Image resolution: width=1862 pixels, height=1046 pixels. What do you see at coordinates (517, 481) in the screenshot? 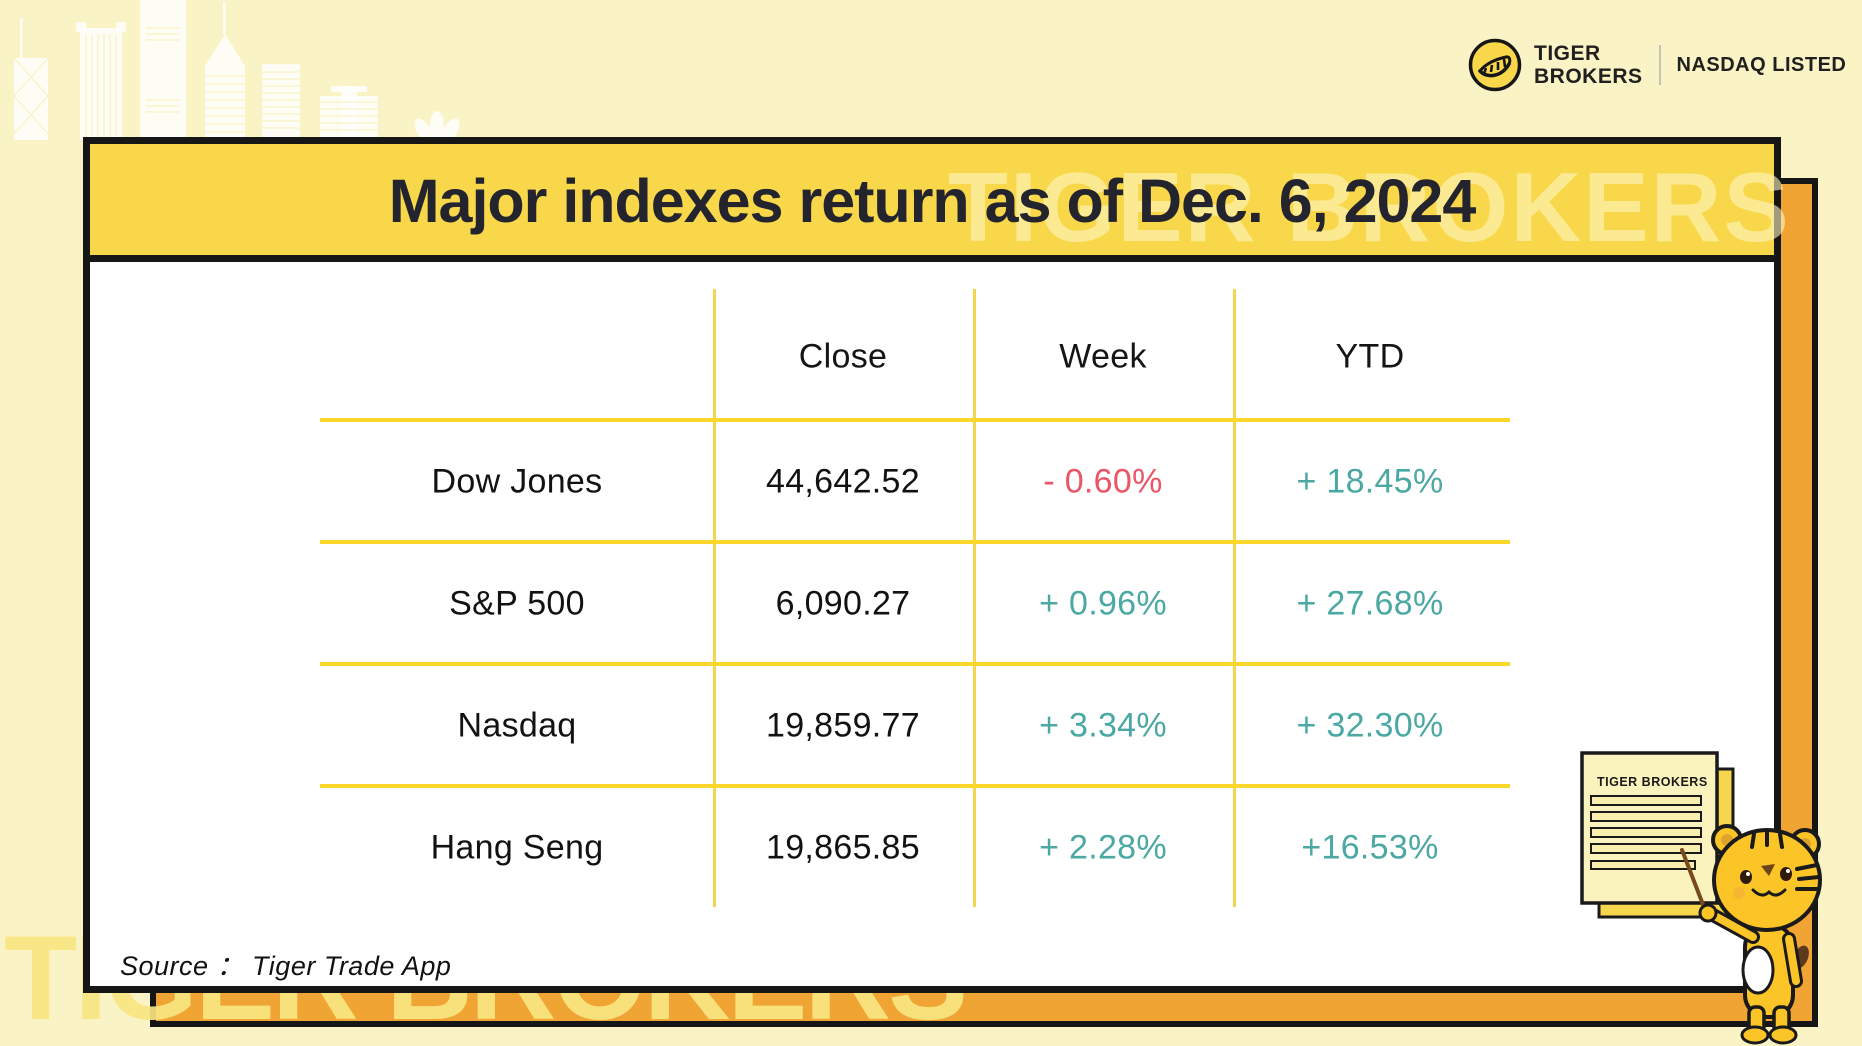
I see `row-label: Dow Jones` at bounding box center [517, 481].